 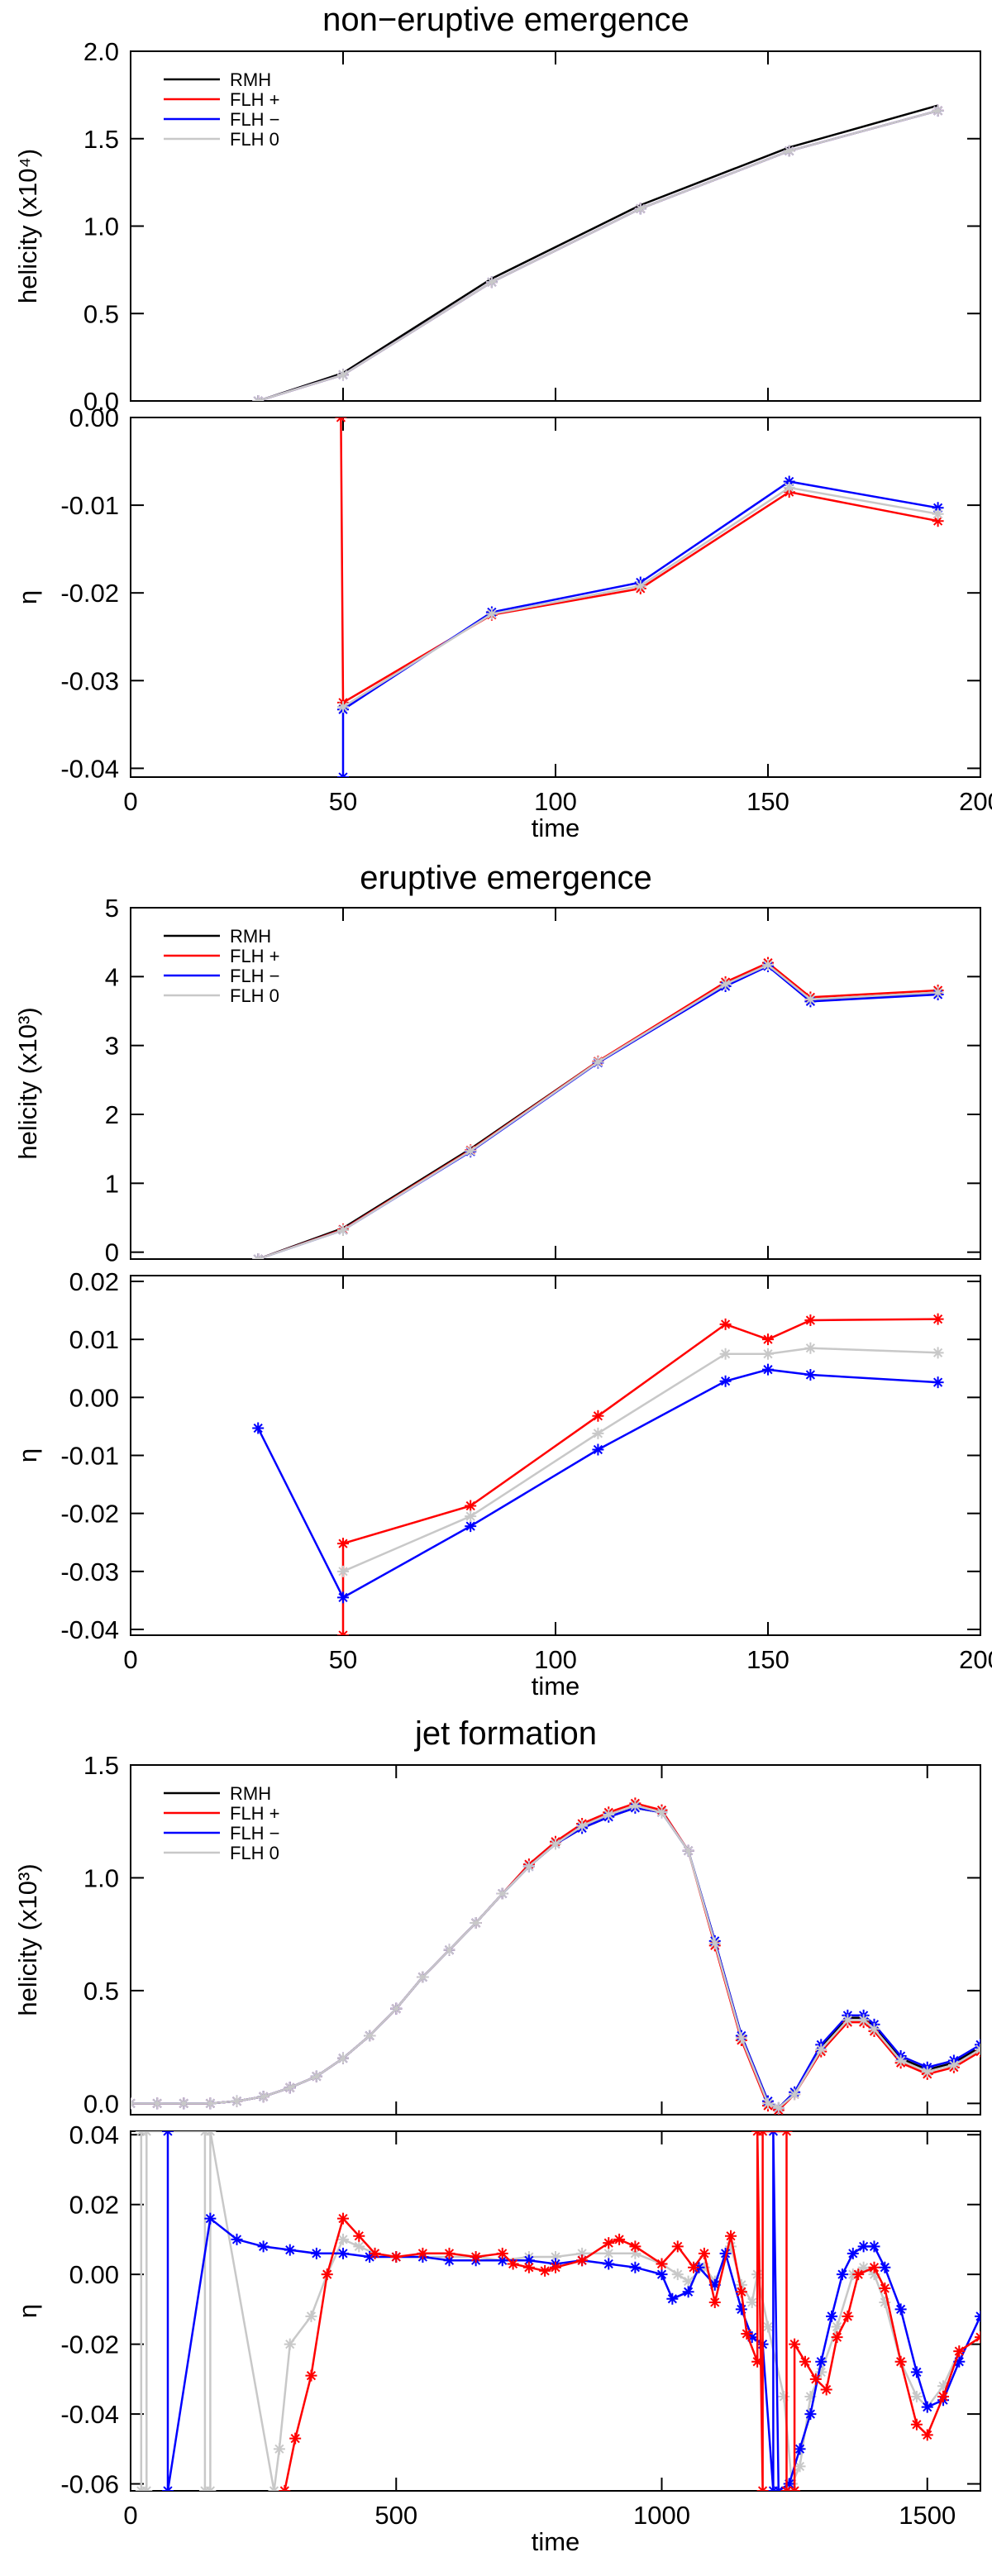 What do you see at coordinates (112, 1046) in the screenshot?
I see `y-tick-label: 3` at bounding box center [112, 1046].